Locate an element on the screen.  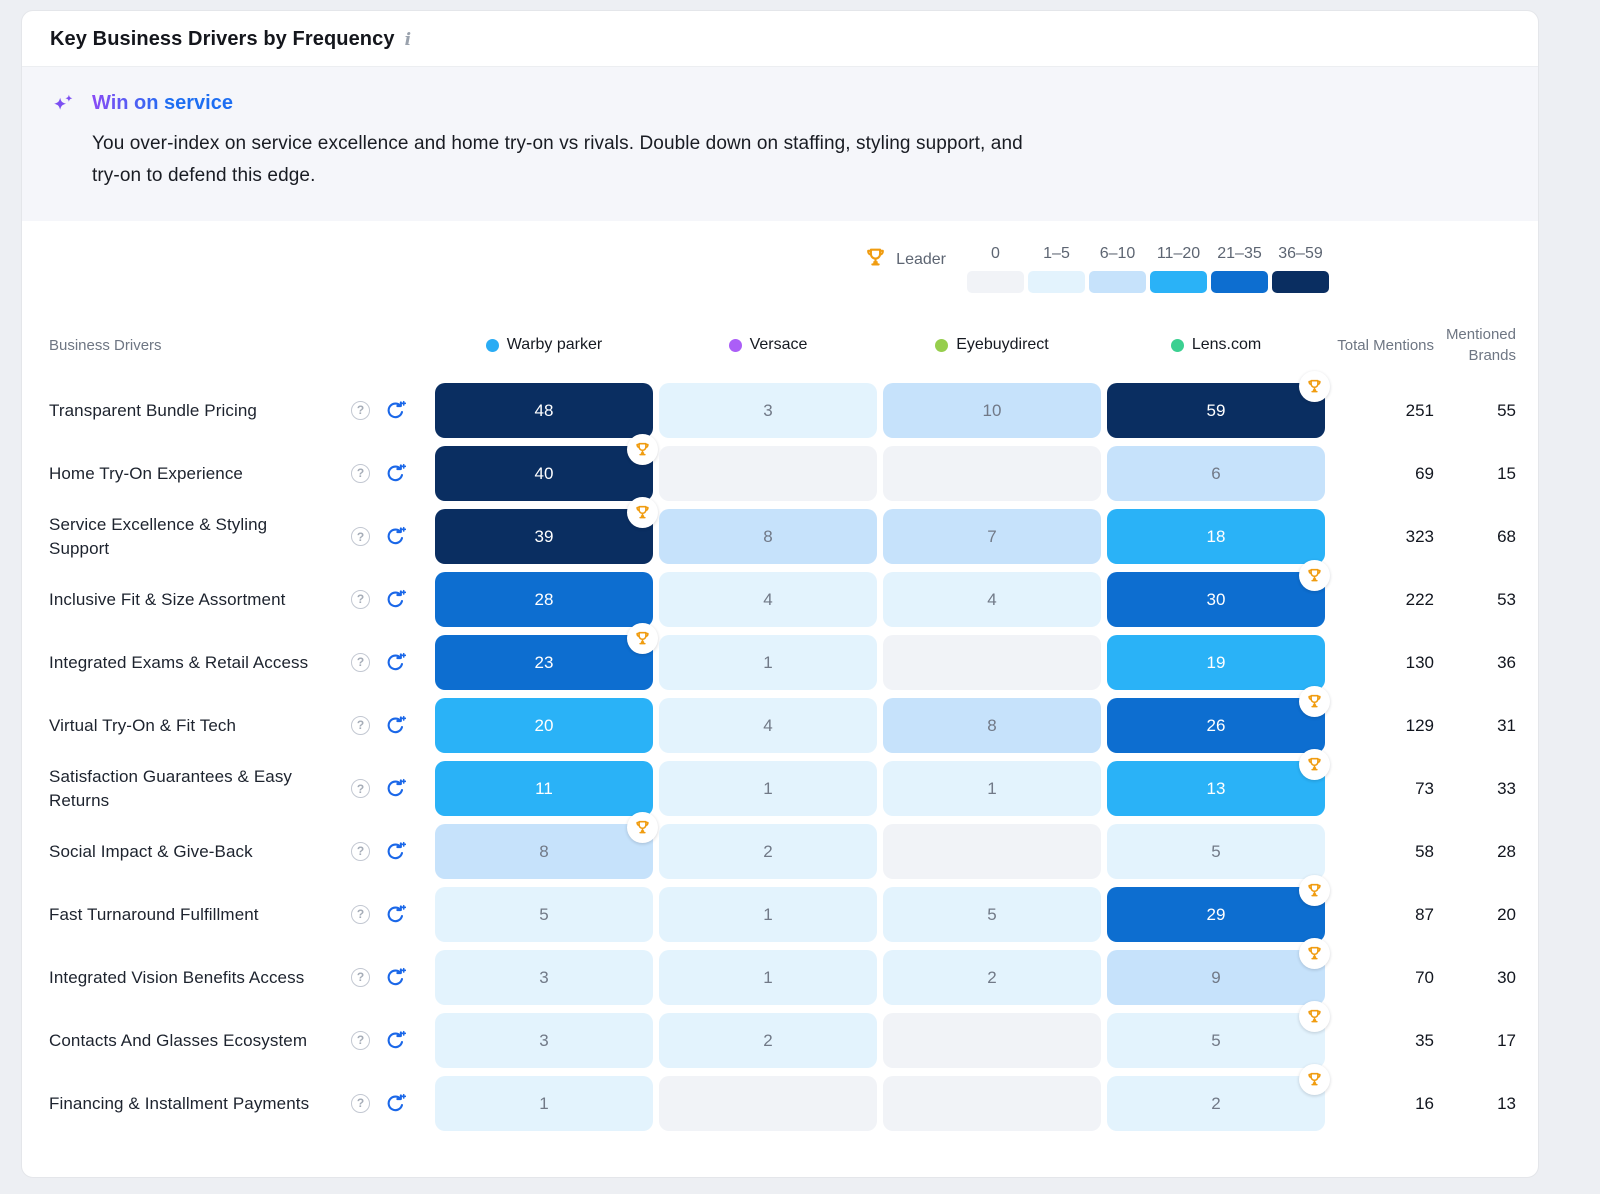
heat-cell: 7 is located at coordinates (992, 536).